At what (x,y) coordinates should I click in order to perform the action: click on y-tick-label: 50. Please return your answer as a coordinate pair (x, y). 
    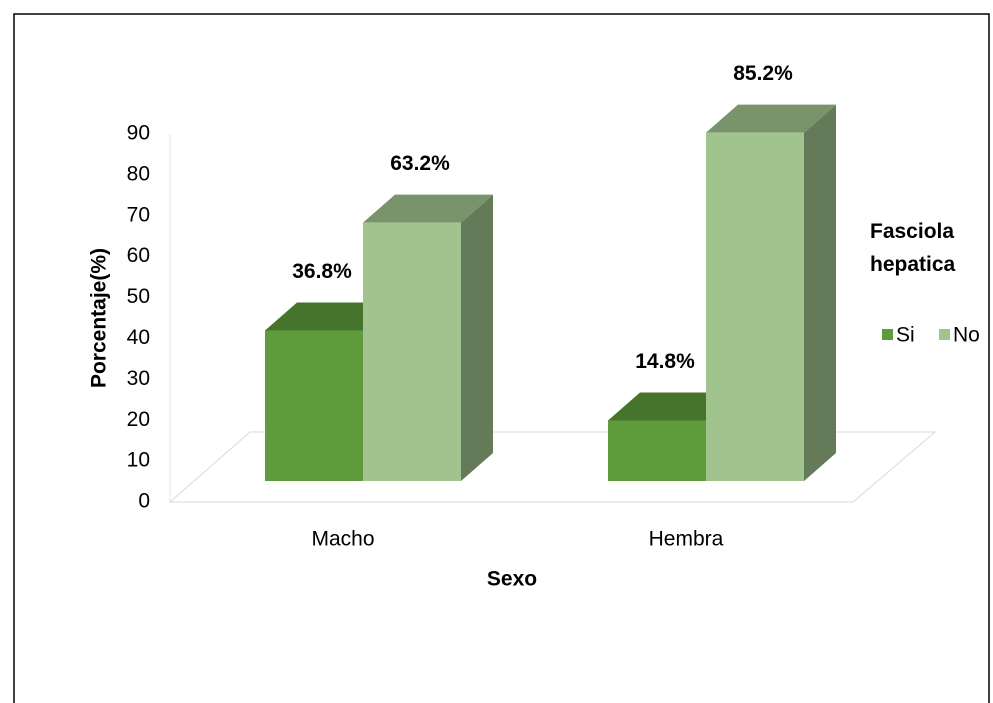
    Looking at the image, I should click on (138, 296).